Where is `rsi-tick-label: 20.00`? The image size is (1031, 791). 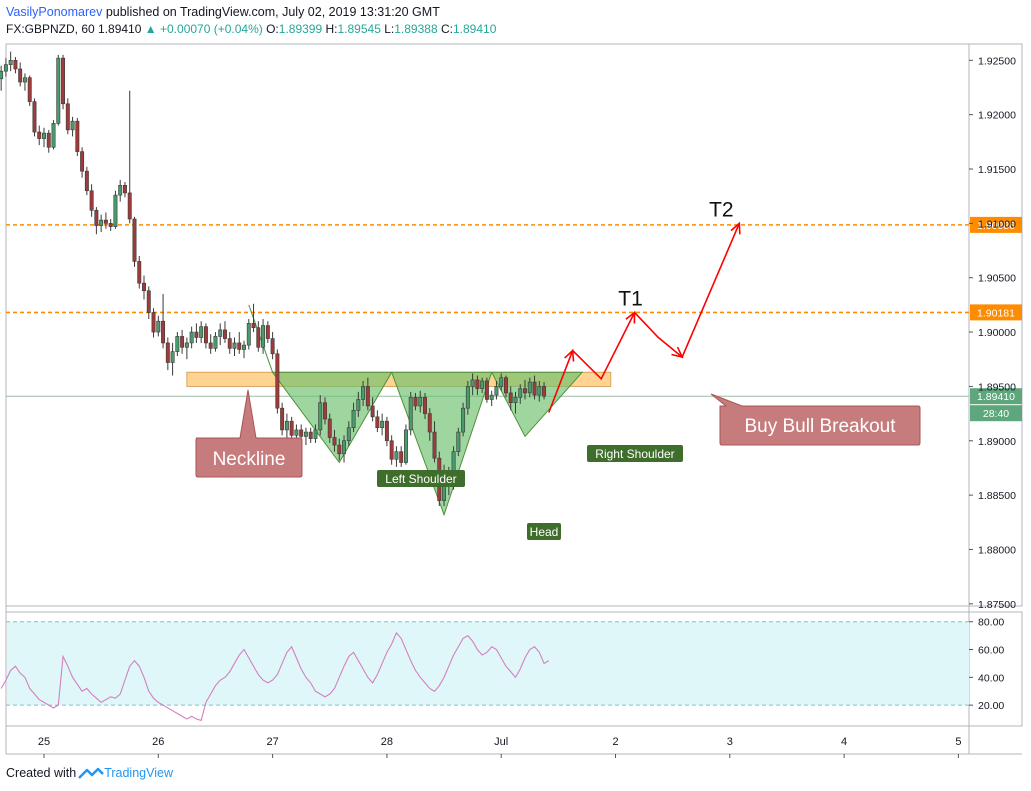
rsi-tick-label: 20.00 is located at coordinates (991, 706).